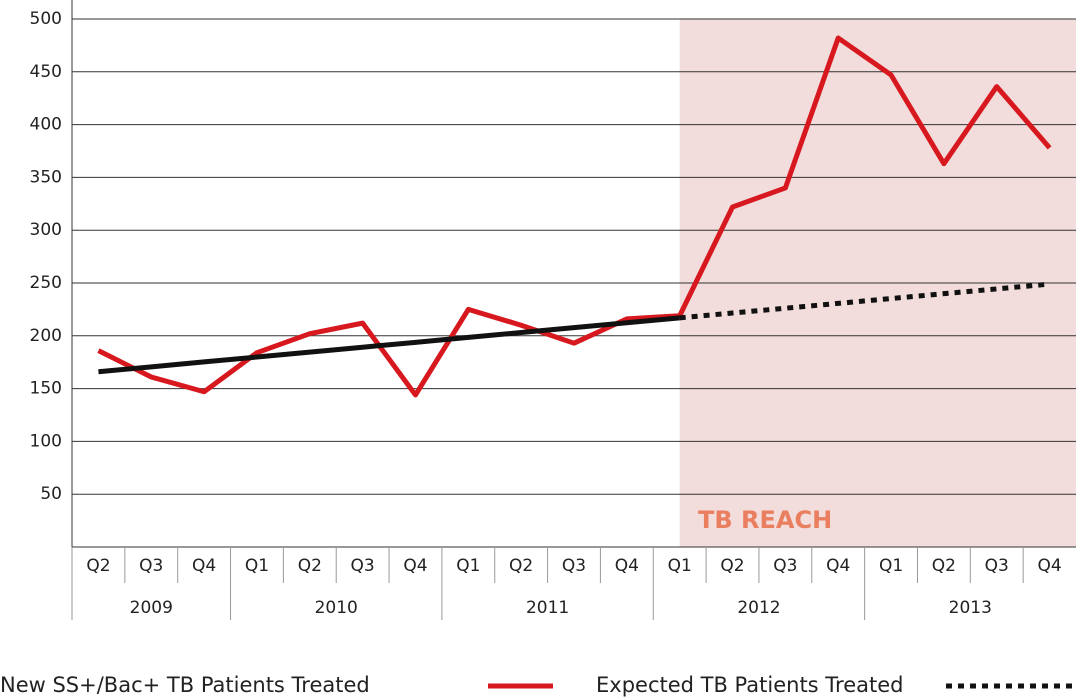  Describe the element at coordinates (46, 19) in the screenshot. I see `y-tick-label: 500` at that location.